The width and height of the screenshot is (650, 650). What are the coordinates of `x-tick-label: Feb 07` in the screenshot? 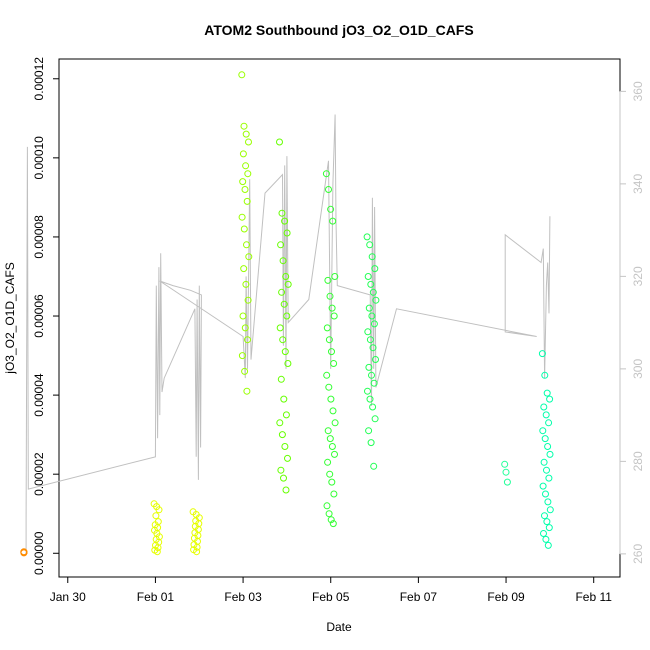 It's located at (419, 597).